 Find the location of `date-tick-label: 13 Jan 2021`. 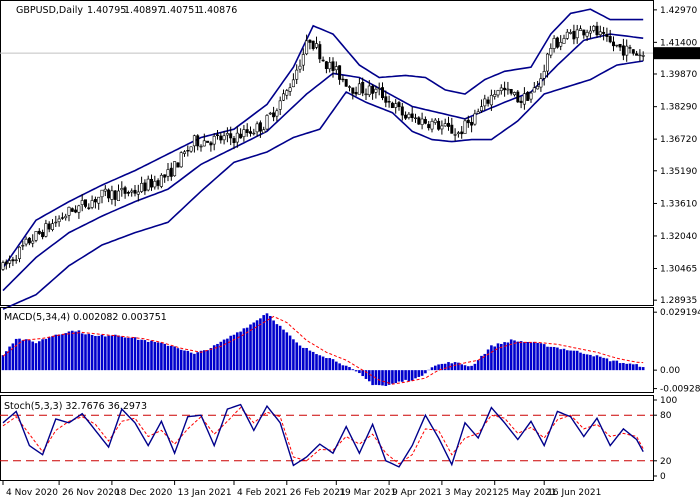

date-tick-label: 13 Jan 2021 is located at coordinates (205, 493).